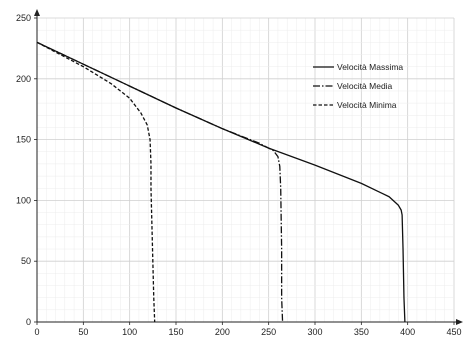 This screenshot has width=465, height=338. Describe the element at coordinates (361, 332) in the screenshot. I see `x-tick-label: 350` at that location.